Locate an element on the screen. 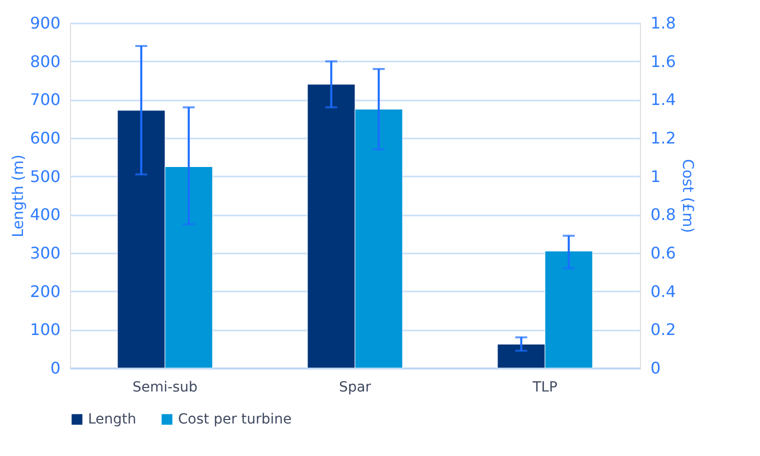  y2-tick-label: 0.8 is located at coordinates (663, 214).